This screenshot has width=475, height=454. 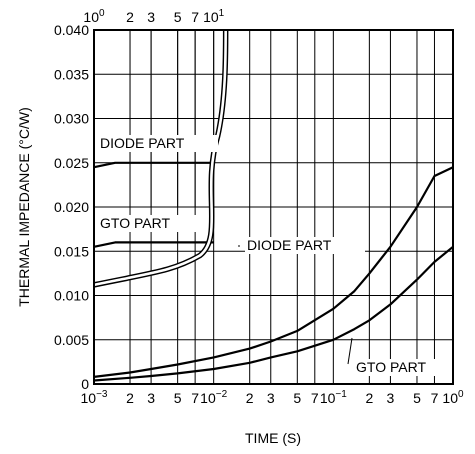 What do you see at coordinates (94, 16) in the screenshot?
I see `x-tick-label-top: 10⁰` at bounding box center [94, 16].